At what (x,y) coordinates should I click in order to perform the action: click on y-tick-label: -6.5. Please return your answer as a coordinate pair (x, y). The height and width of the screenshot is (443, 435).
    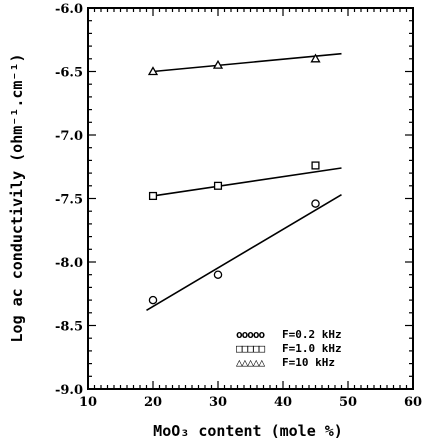
    Looking at the image, I should click on (69, 73).